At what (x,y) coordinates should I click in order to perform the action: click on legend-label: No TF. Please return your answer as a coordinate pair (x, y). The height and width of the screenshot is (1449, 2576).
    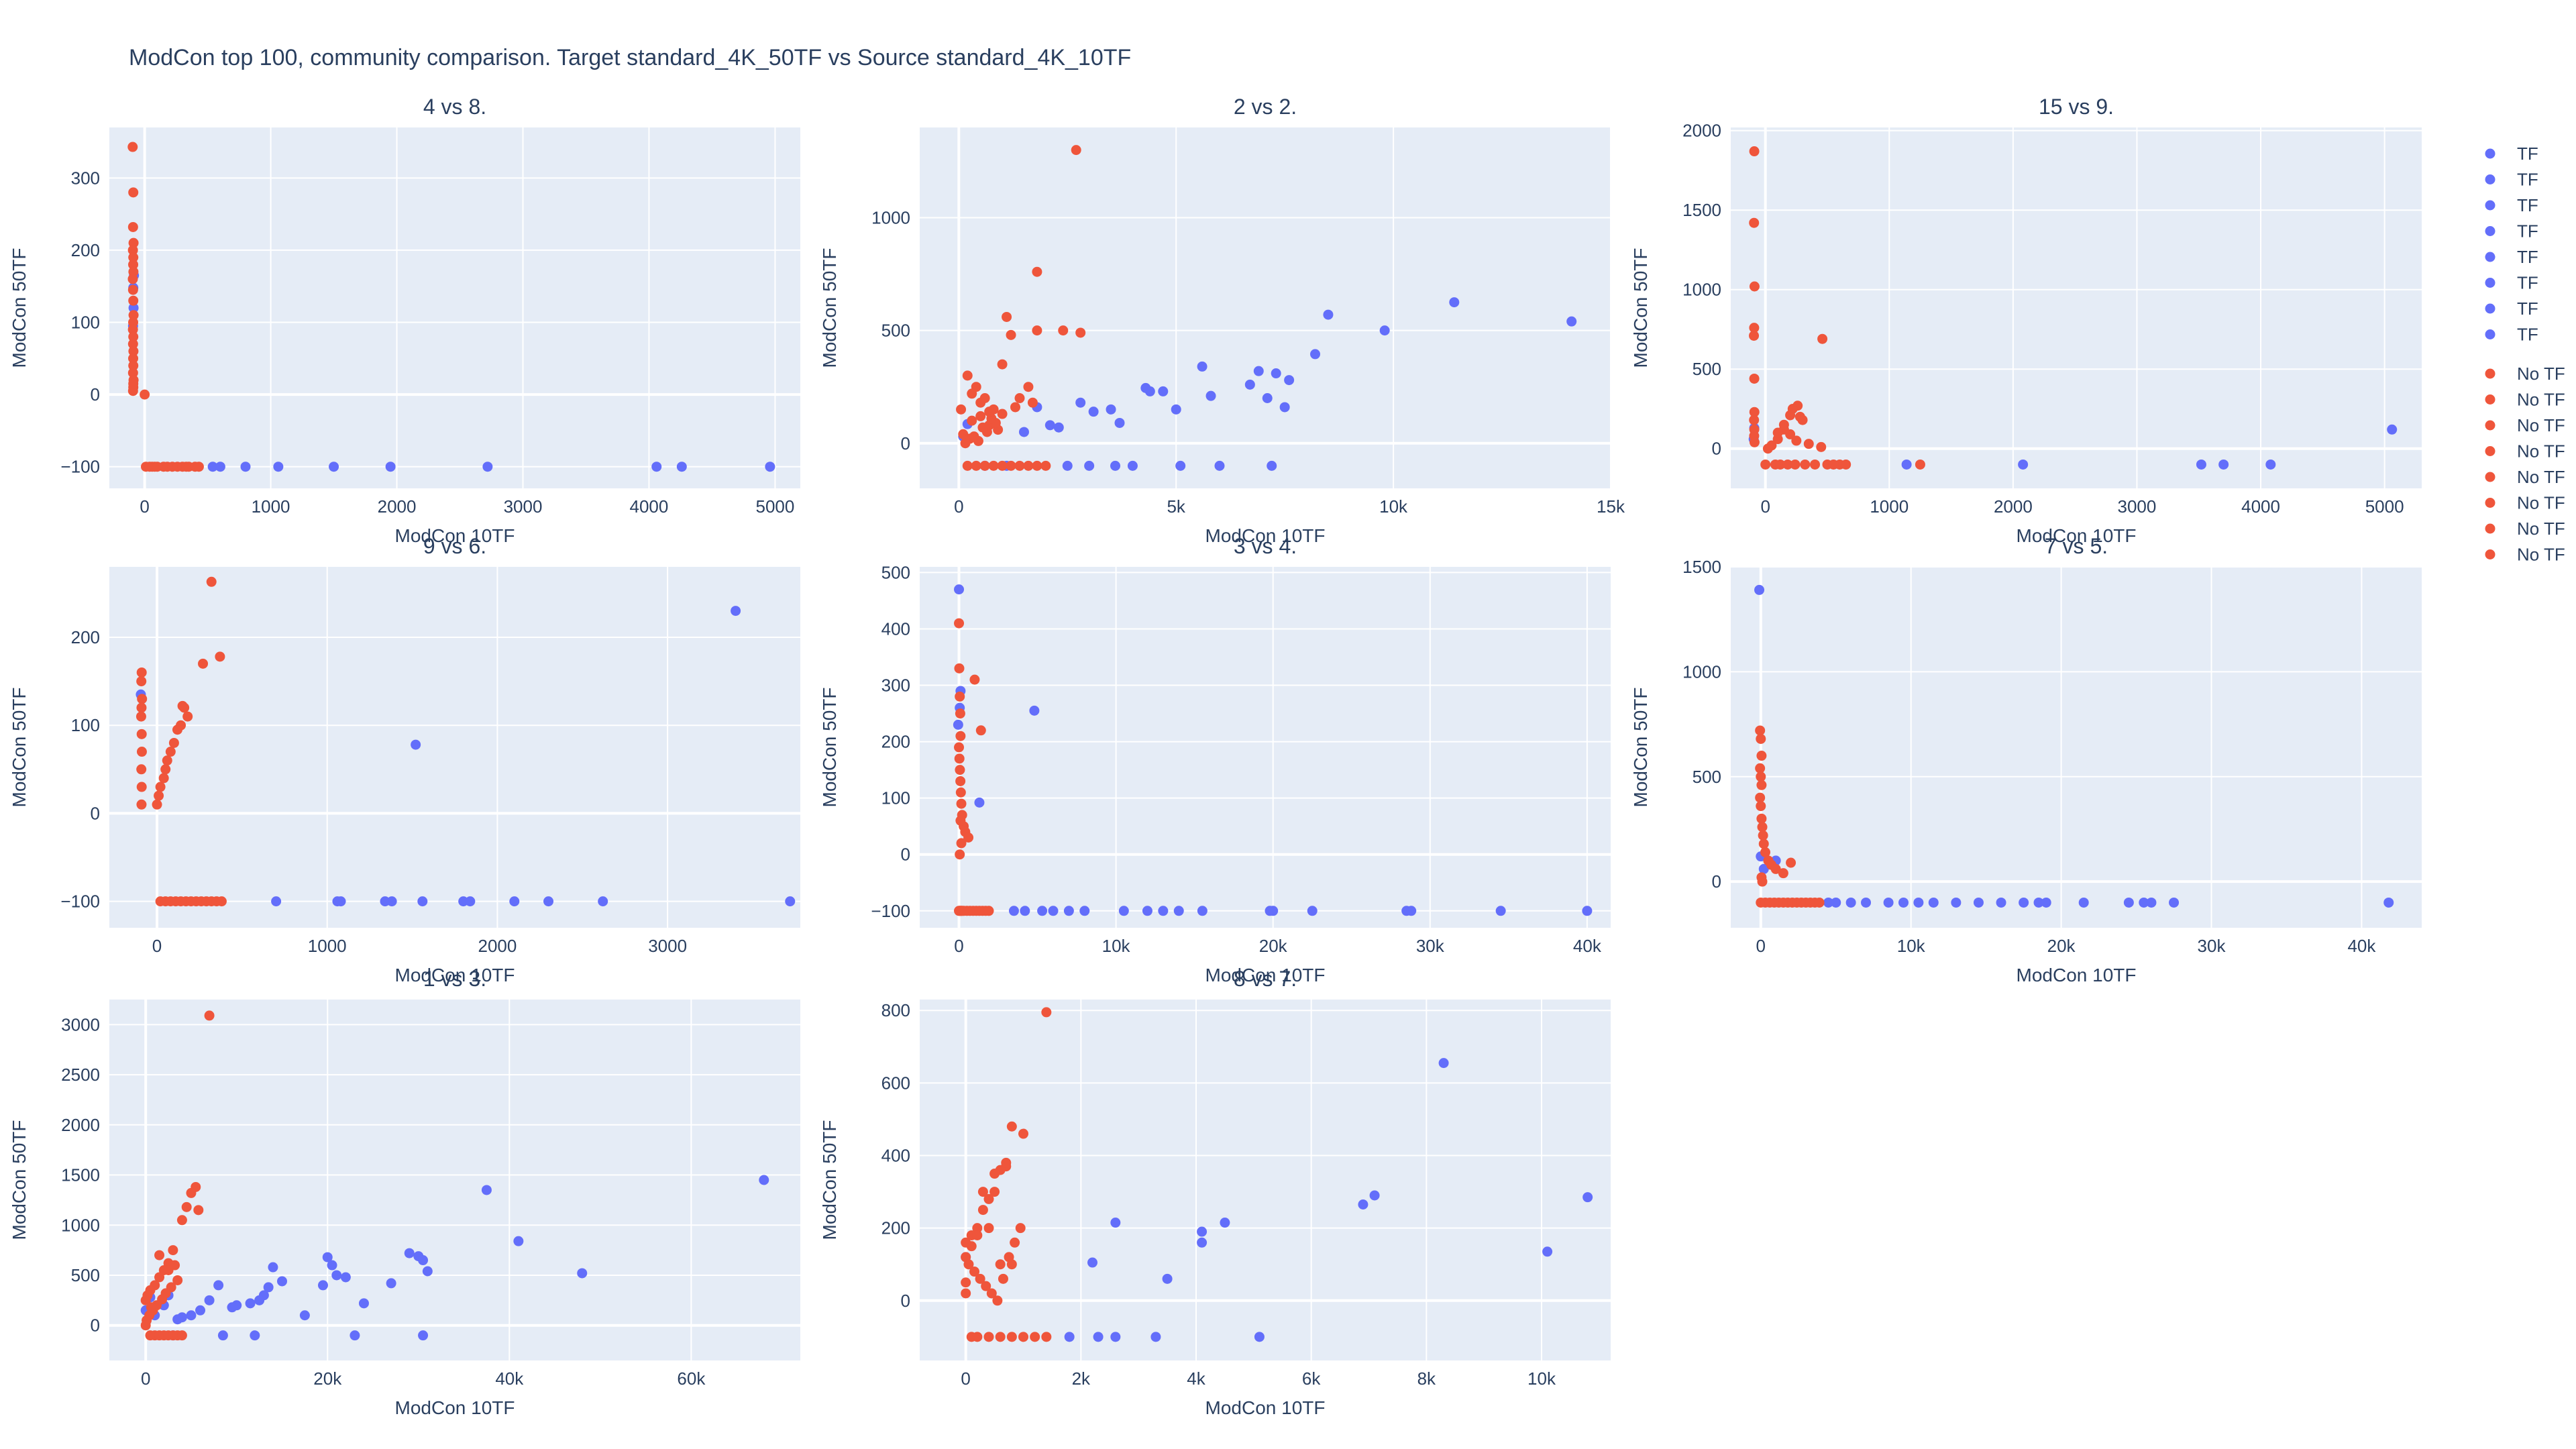
    Looking at the image, I should click on (2541, 451).